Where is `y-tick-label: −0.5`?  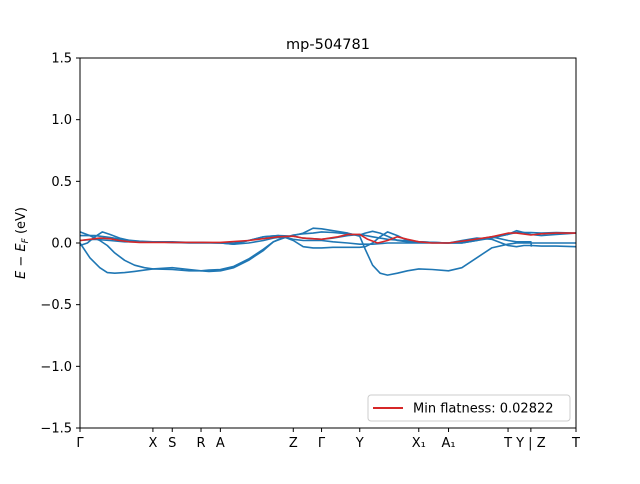
y-tick-label: −0.5 is located at coordinates (56, 305).